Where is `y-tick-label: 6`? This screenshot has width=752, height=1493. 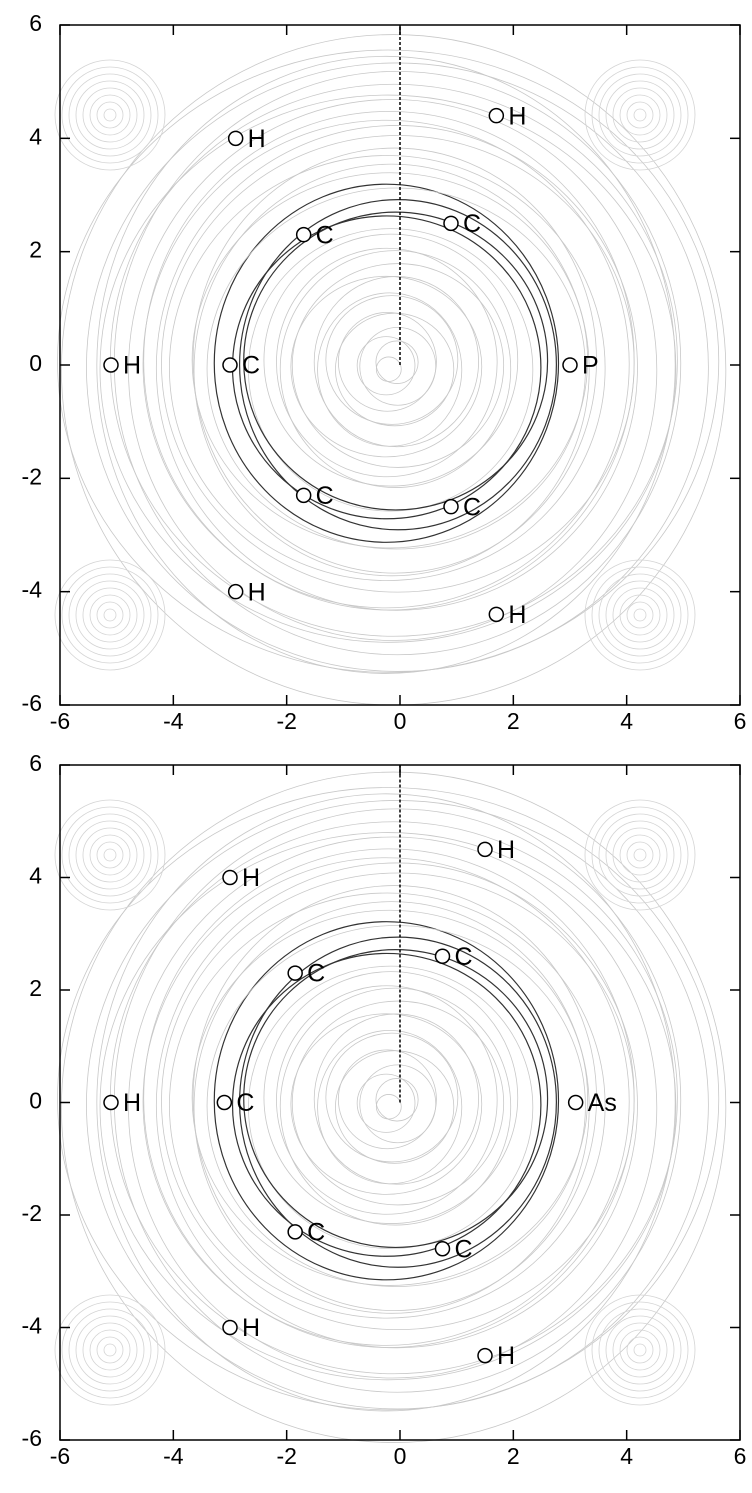 y-tick-label: 6 is located at coordinates (35, 23).